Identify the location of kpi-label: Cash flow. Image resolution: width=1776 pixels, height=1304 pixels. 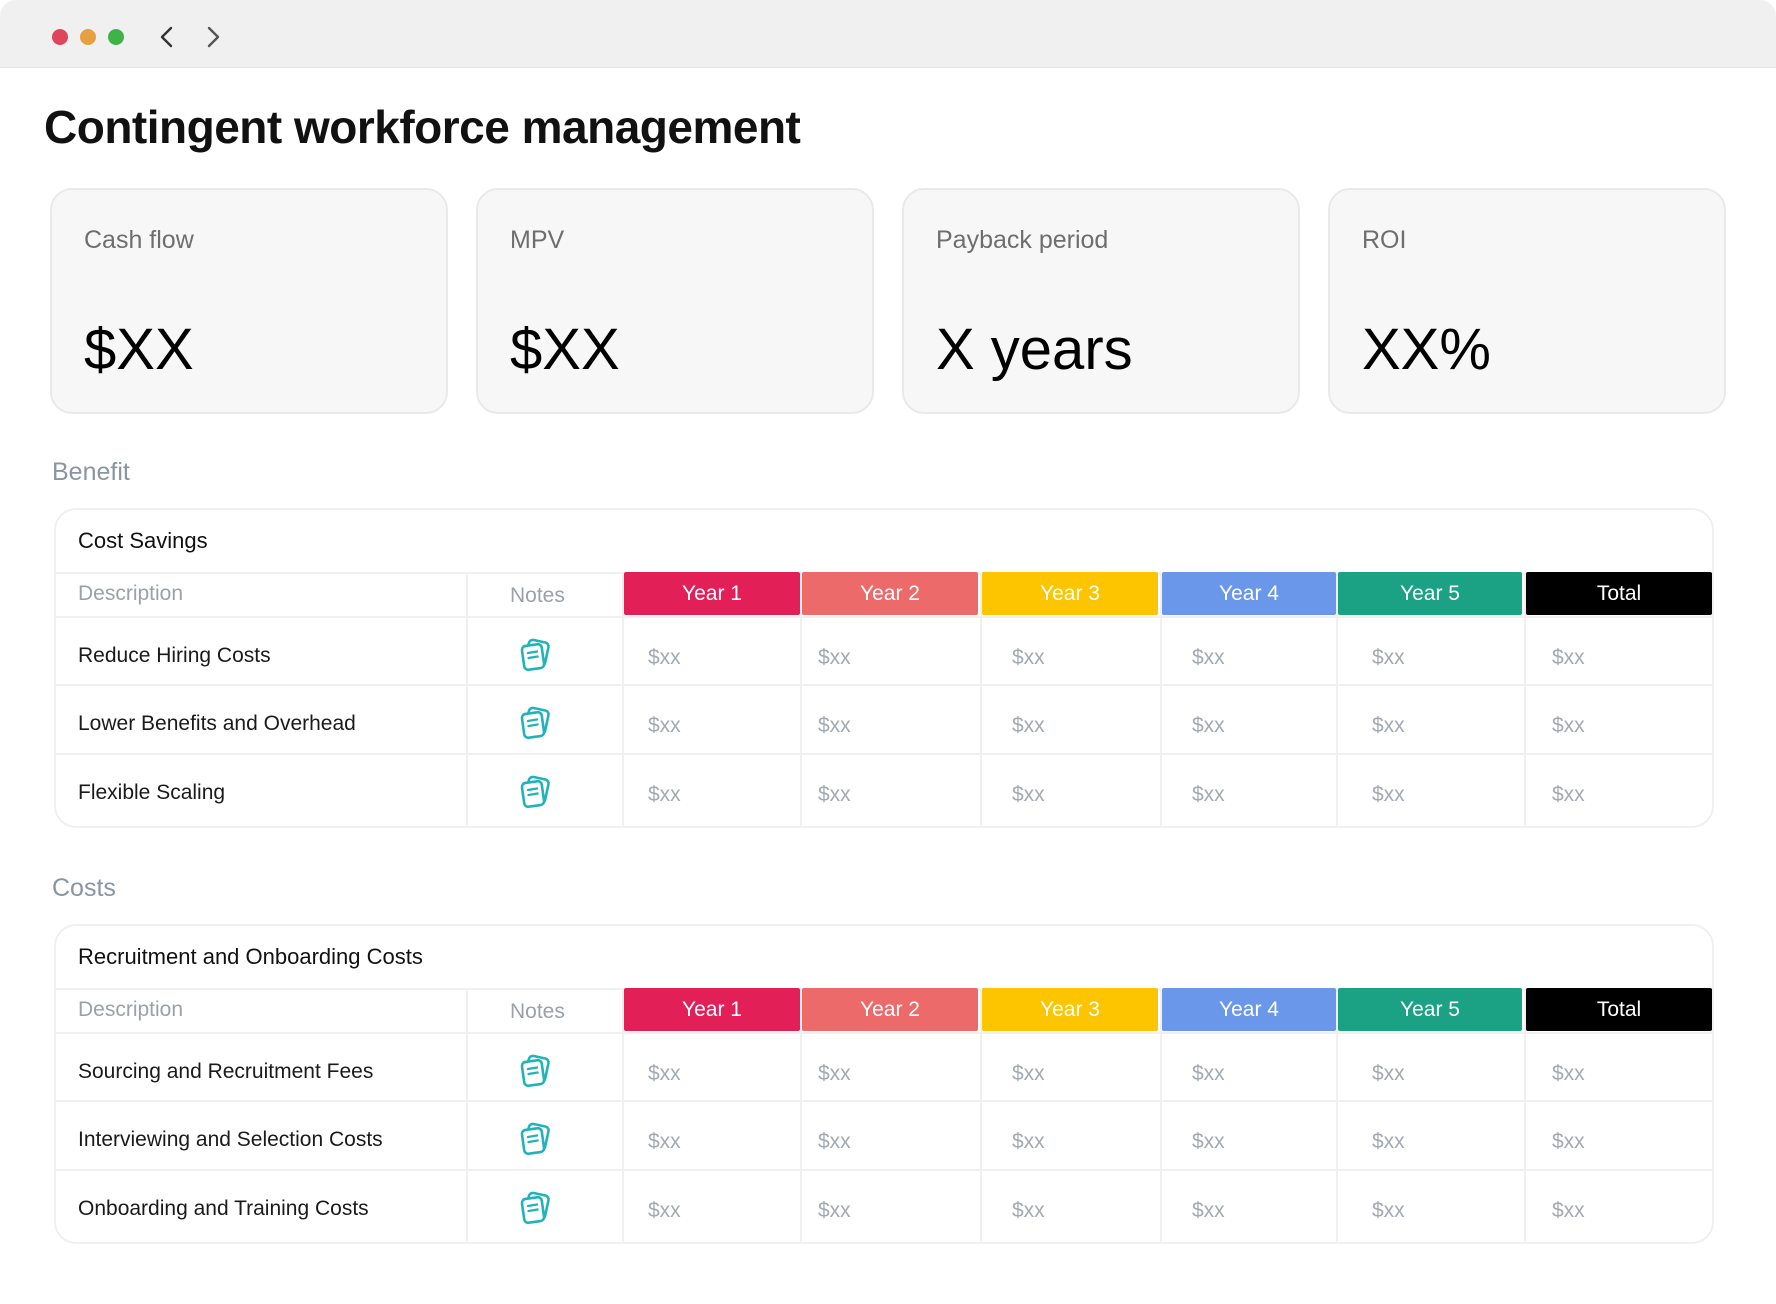
(139, 240).